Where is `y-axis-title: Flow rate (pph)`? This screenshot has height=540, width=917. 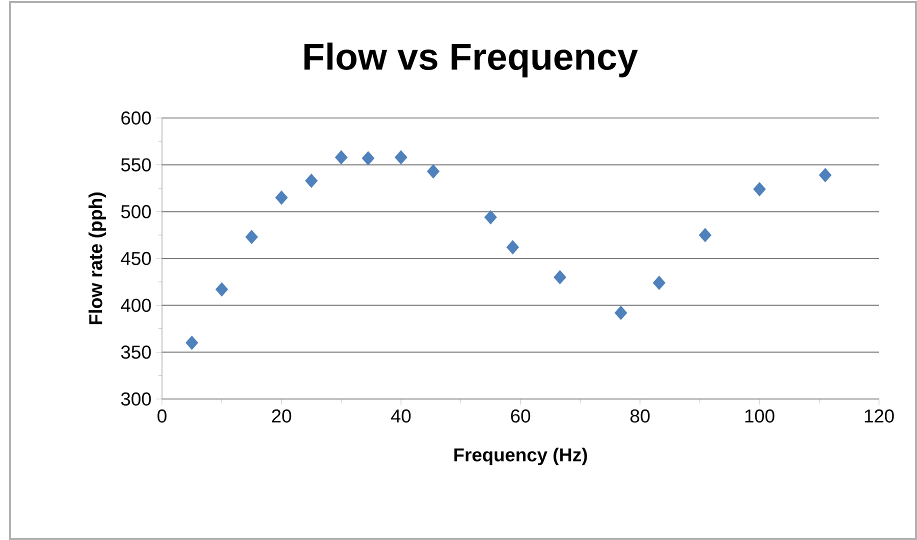 y-axis-title: Flow rate (pph) is located at coordinates (97, 258).